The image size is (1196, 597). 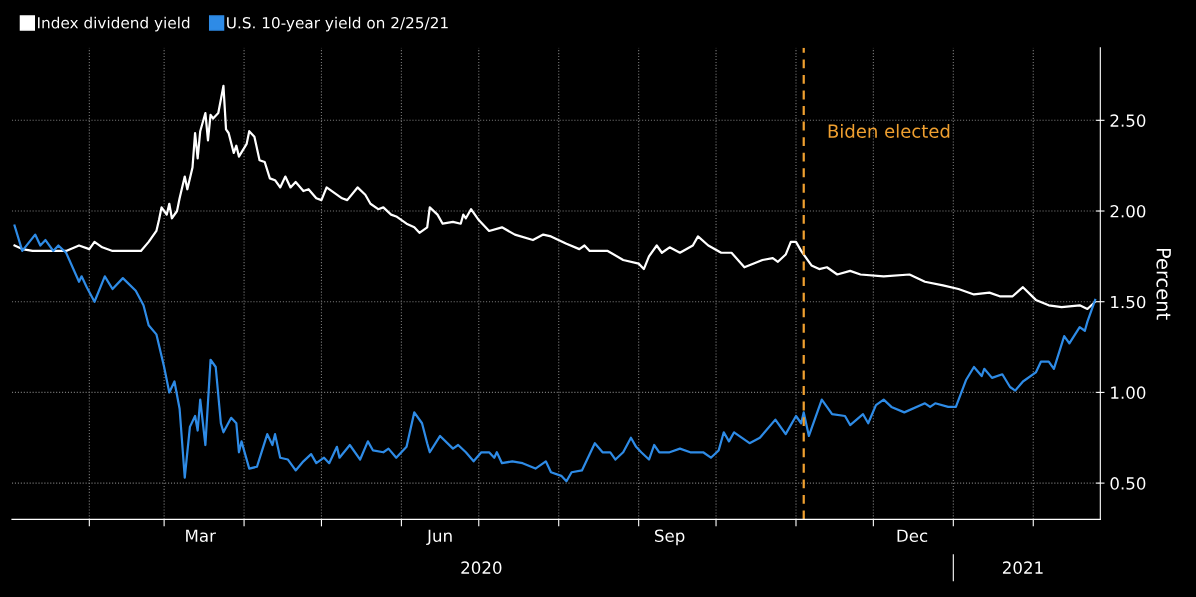 I want to click on y-tick-label: 1.50, so click(x=1128, y=302).